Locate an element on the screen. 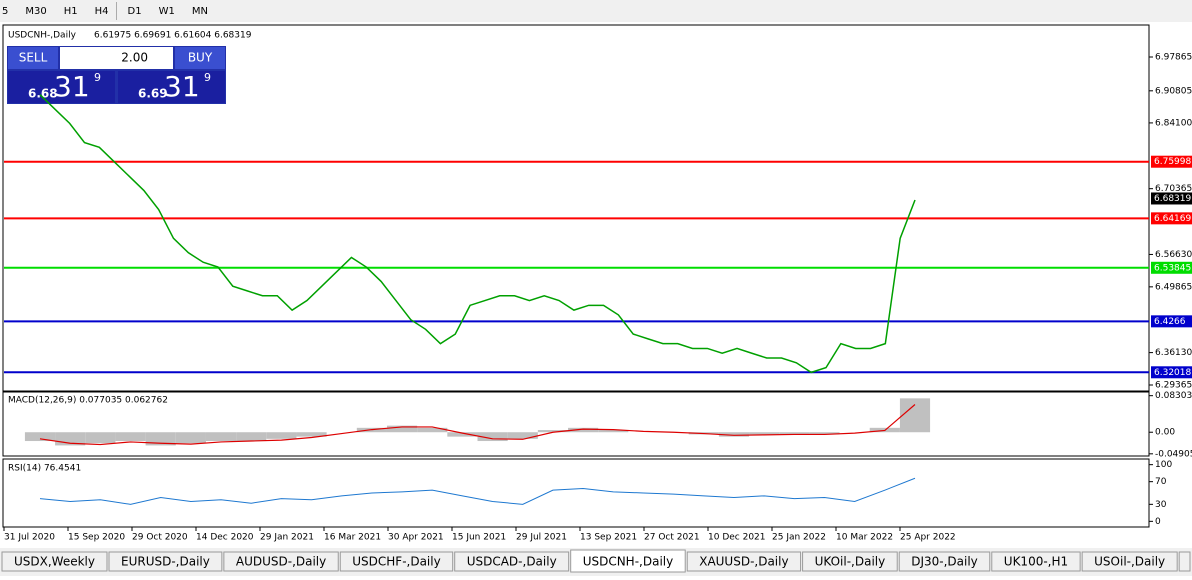  tab: AUDUSD-,Daily is located at coordinates (281, 561).